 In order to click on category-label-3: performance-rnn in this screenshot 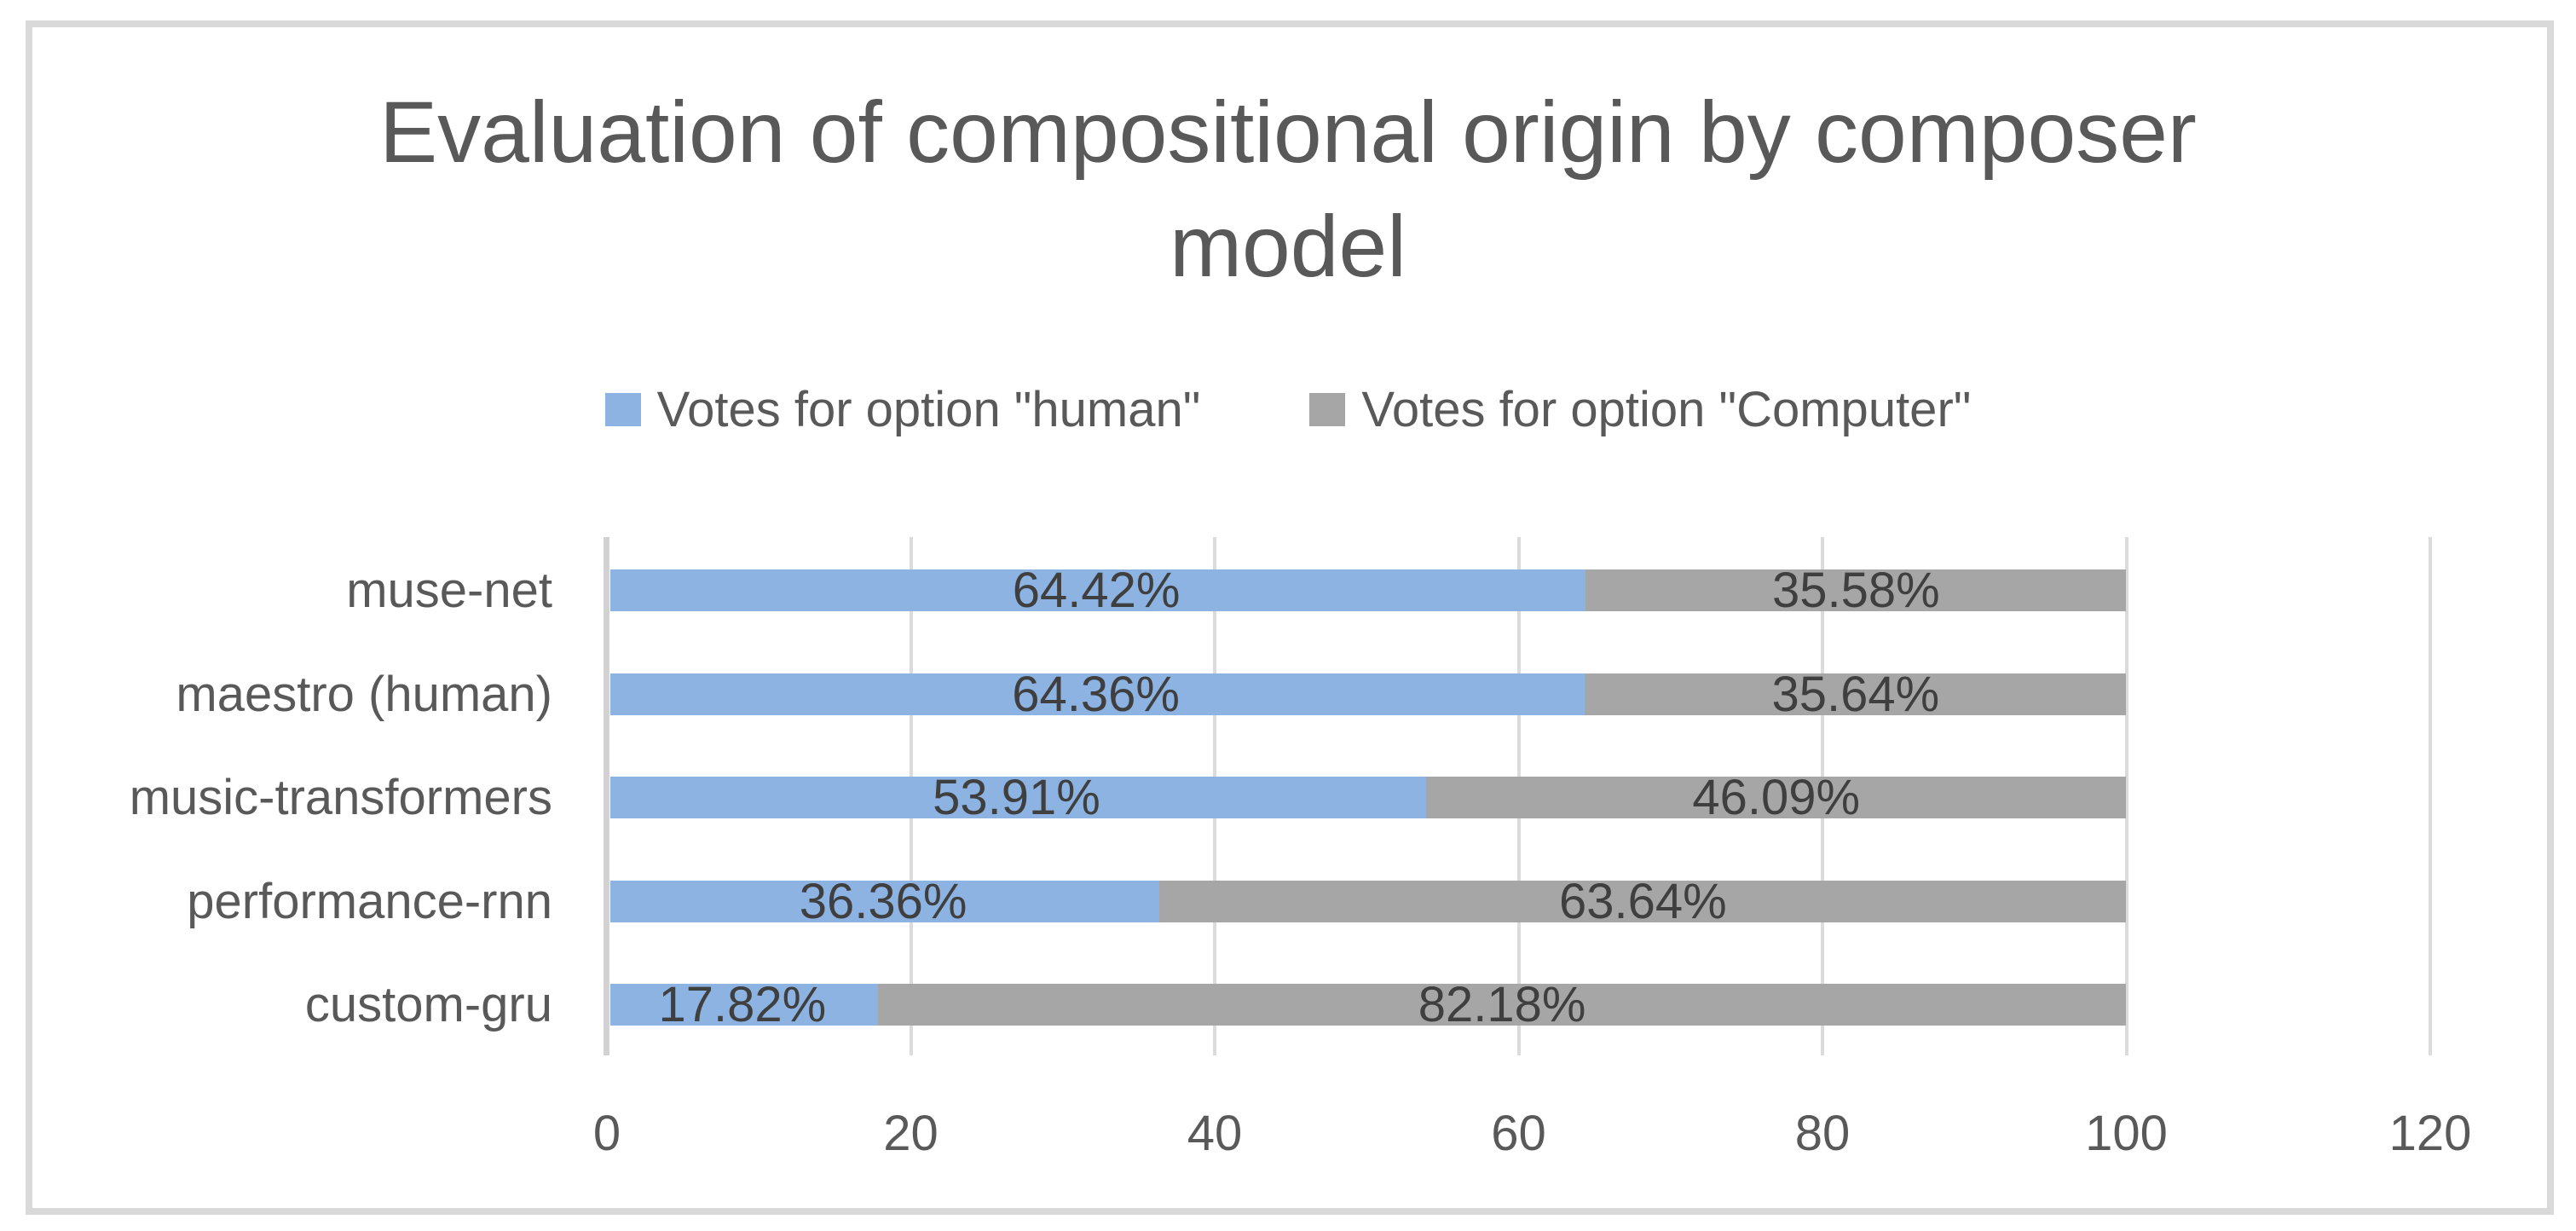, I will do `click(369, 901)`.